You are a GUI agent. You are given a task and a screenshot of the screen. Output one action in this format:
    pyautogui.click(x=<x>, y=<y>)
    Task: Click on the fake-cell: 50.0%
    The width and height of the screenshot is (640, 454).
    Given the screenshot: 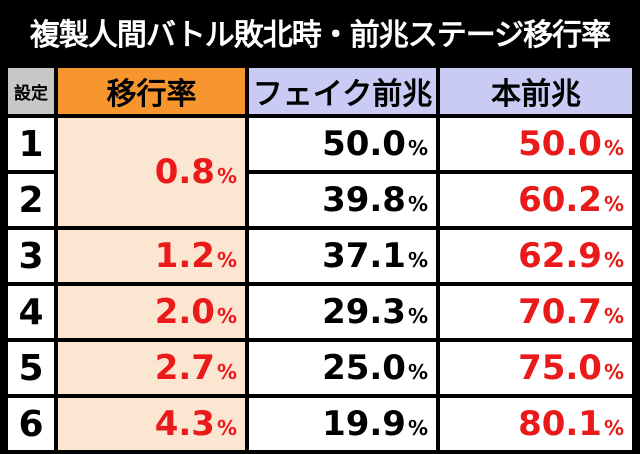 What is the action you would take?
    pyautogui.click(x=342, y=144)
    